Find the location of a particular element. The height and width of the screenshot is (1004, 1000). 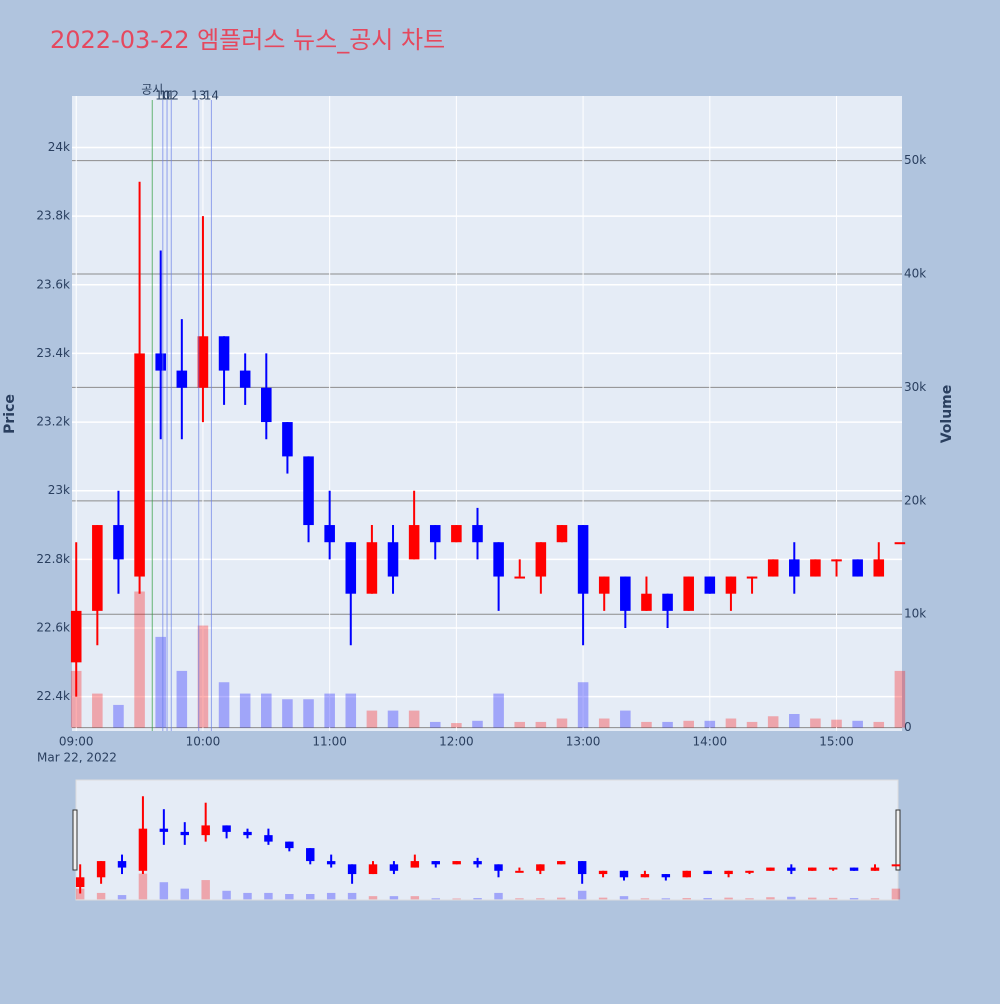

x-tick-label: 09:00 is located at coordinates (76, 742).